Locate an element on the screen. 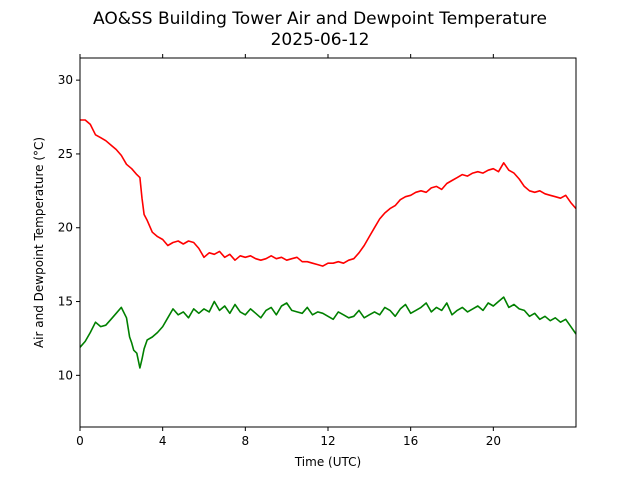 Image resolution: width=640 pixels, height=480 pixels. y-tick-label-3: 25 is located at coordinates (65, 154).